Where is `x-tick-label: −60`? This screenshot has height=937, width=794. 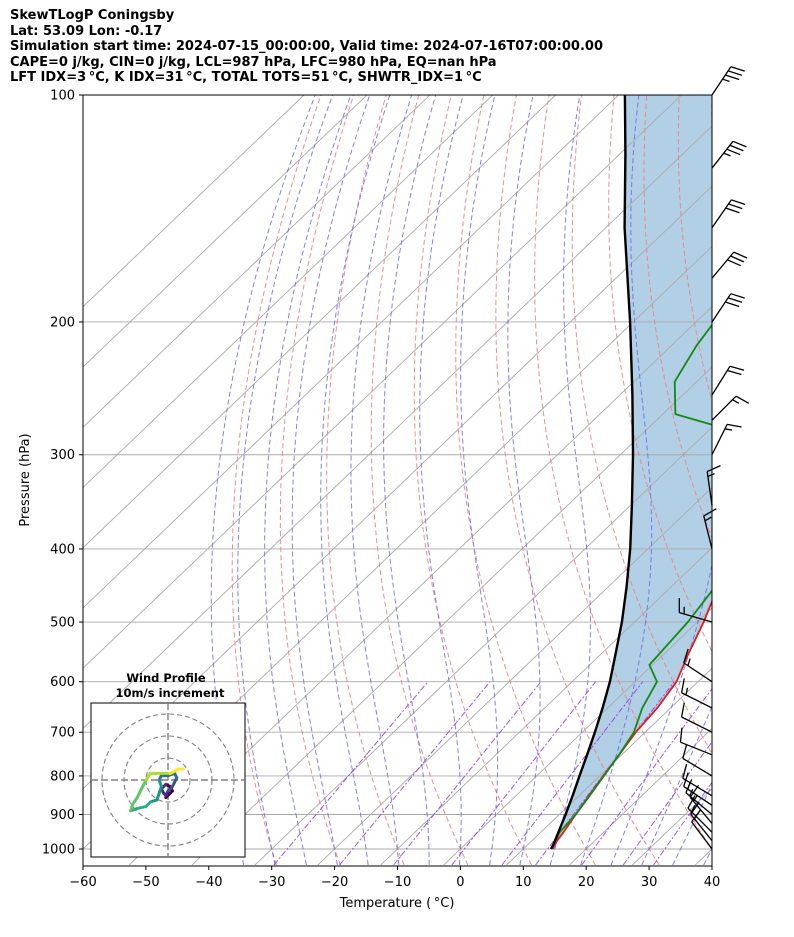 x-tick-label: −60 is located at coordinates (82, 882).